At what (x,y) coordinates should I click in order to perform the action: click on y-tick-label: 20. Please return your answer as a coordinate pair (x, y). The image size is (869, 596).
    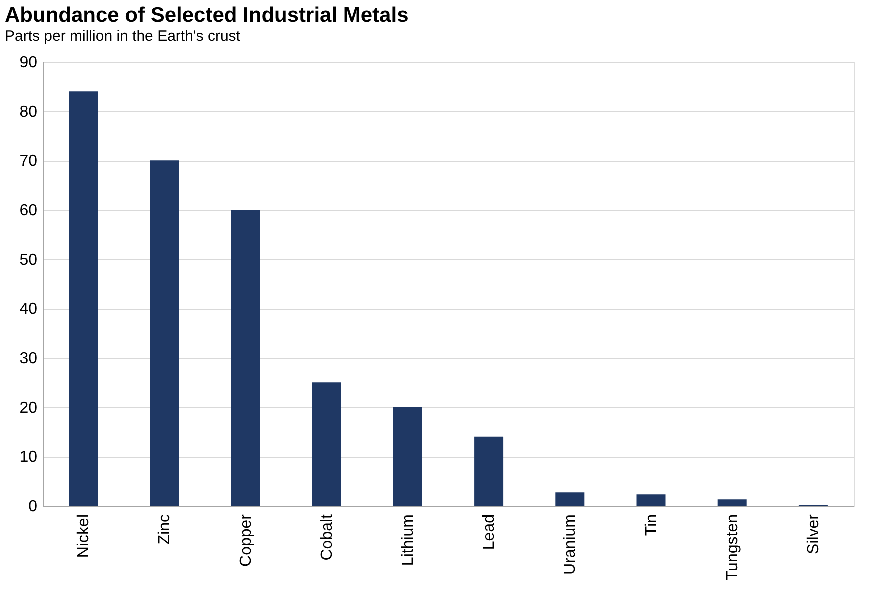
    Looking at the image, I should click on (29, 408).